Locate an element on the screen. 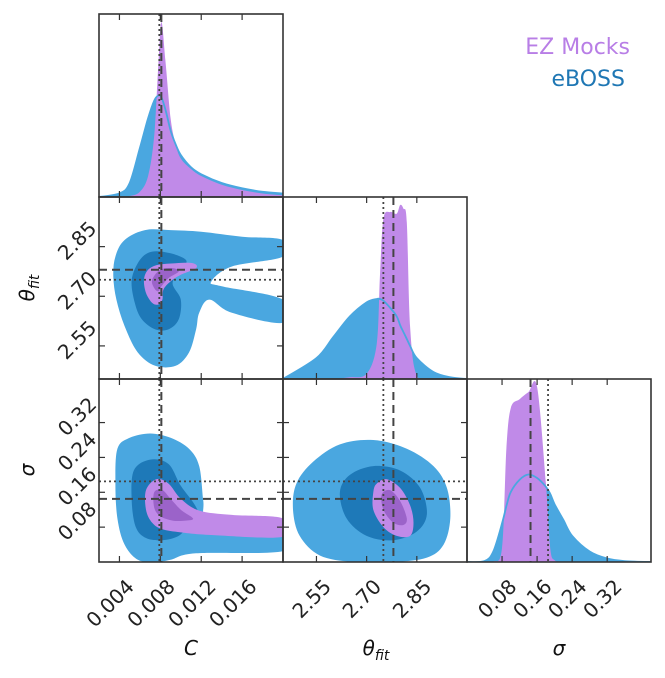 The height and width of the screenshot is (678, 665). marginal-theta_fit is located at coordinates (375, 288).